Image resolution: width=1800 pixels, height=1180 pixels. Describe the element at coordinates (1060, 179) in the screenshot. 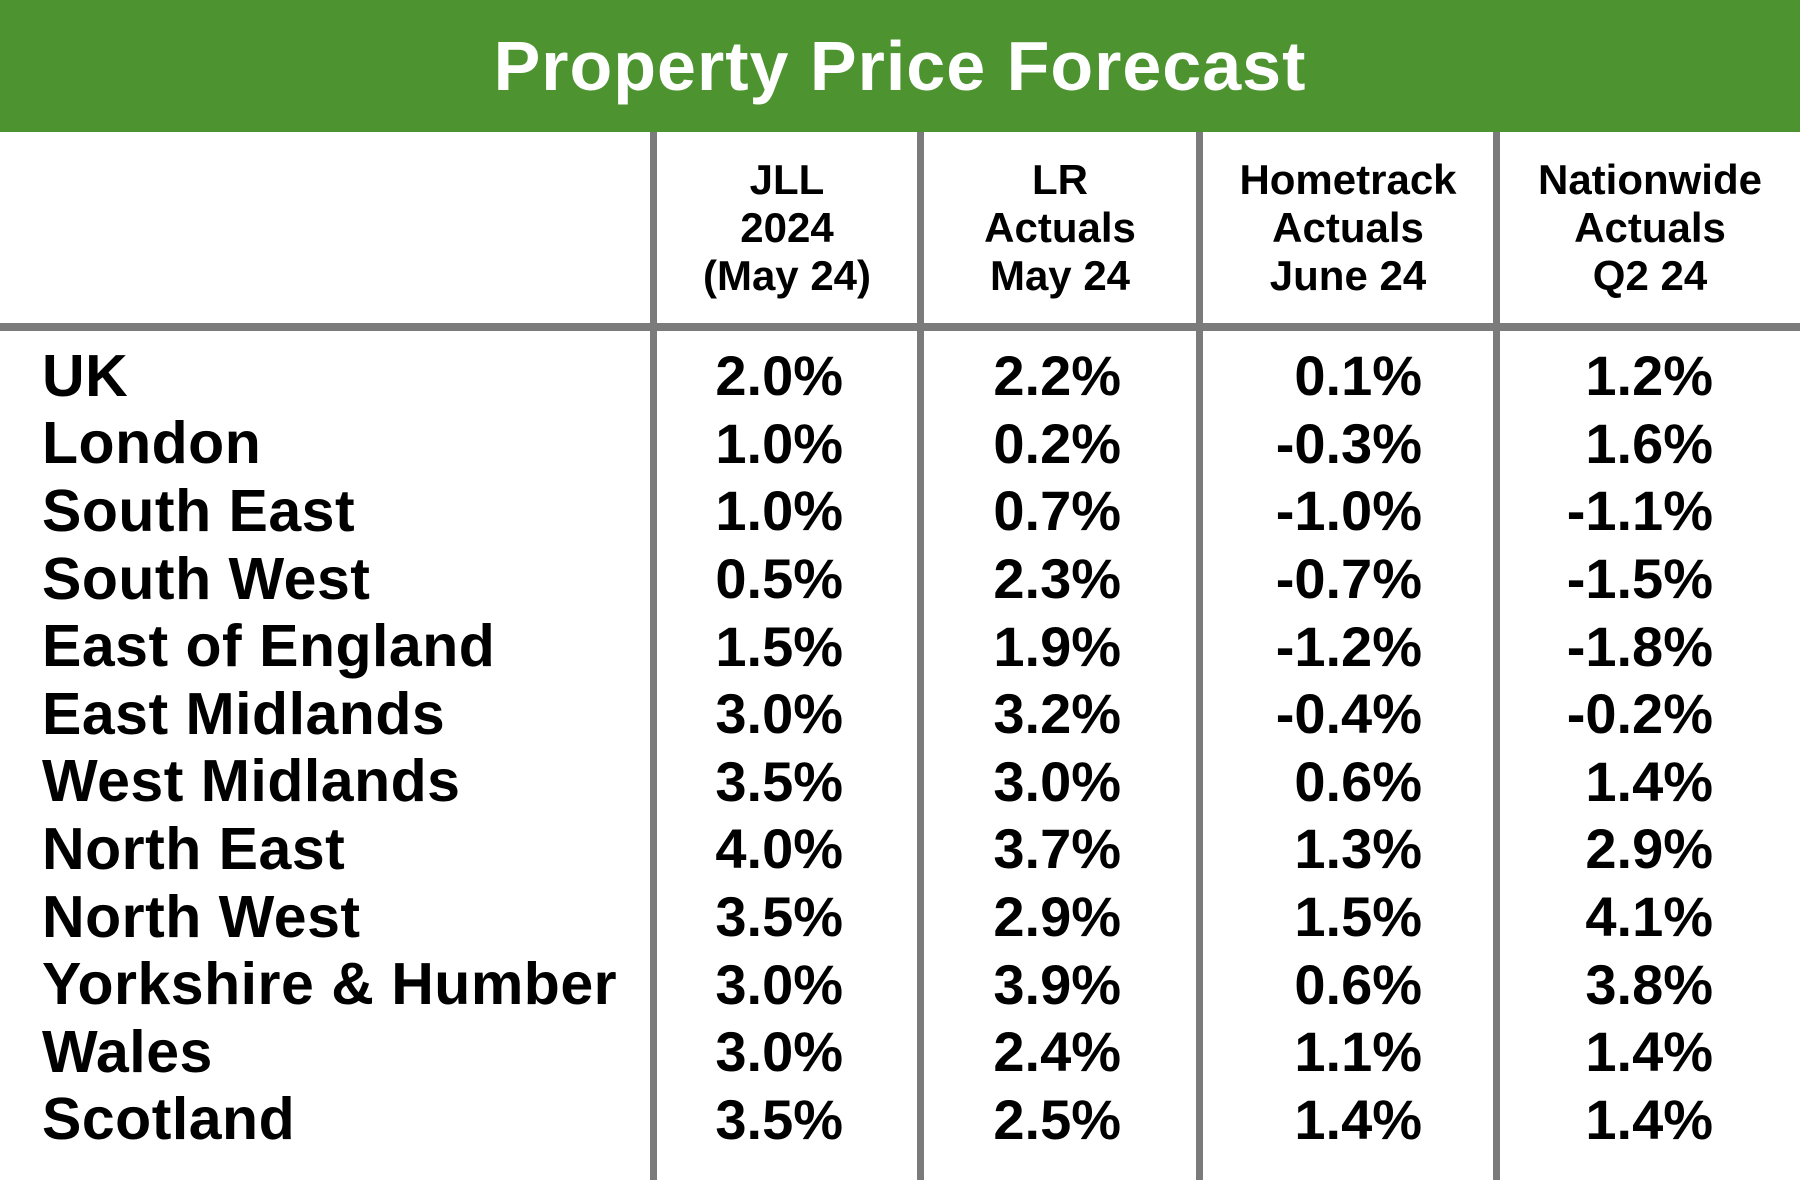

I see `column-header-line: LR` at that location.